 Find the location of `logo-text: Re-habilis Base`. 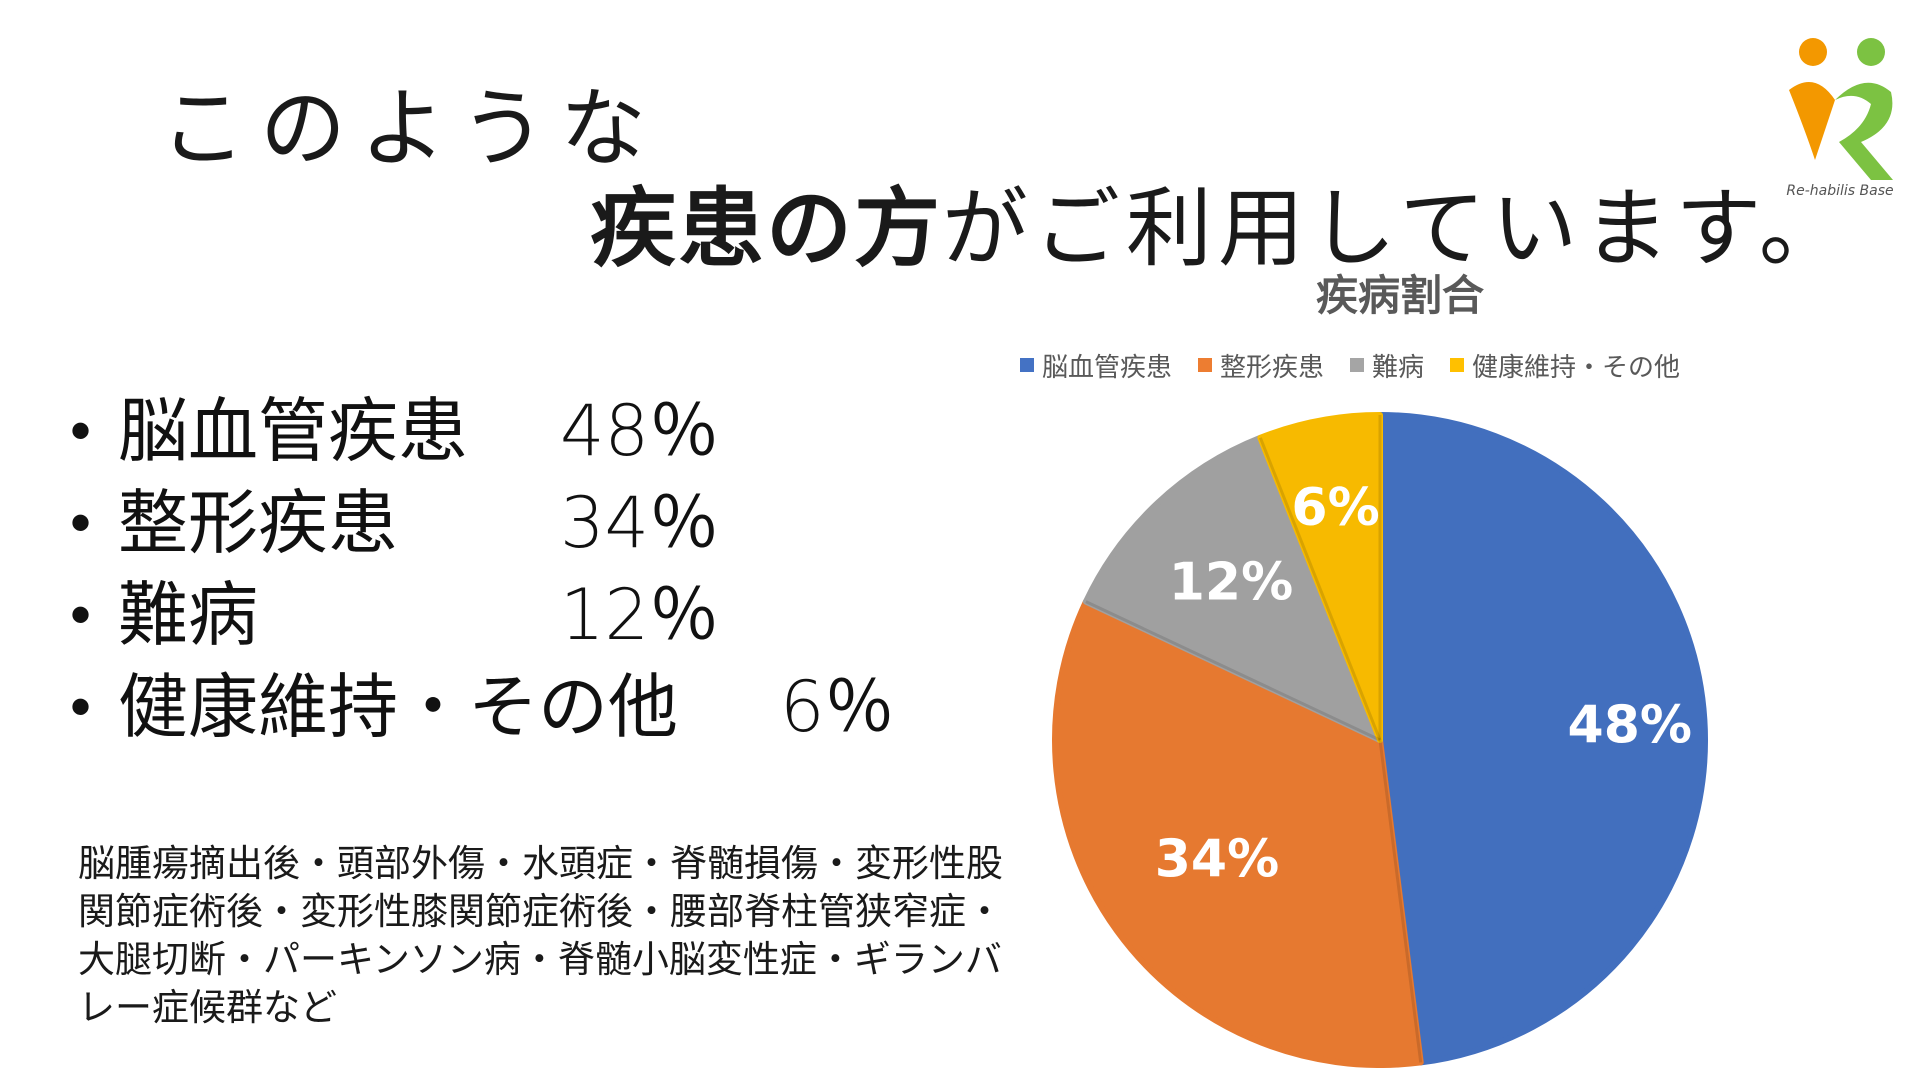

logo-text: Re-habilis Base is located at coordinates (1839, 191).